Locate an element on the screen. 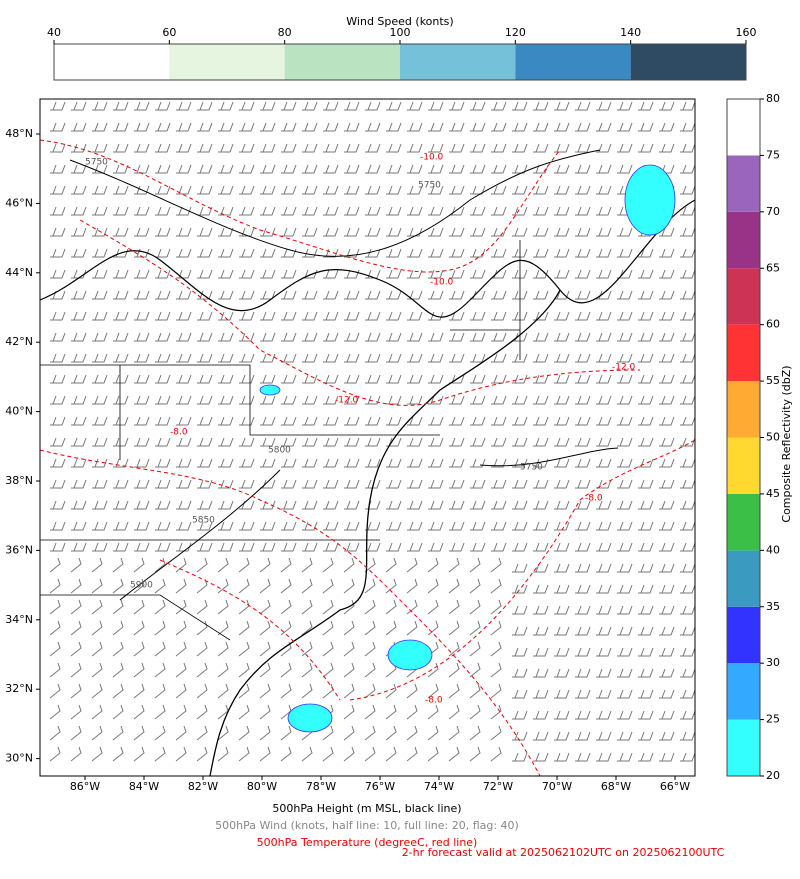  x-tick-label: 70°W is located at coordinates (557, 786).